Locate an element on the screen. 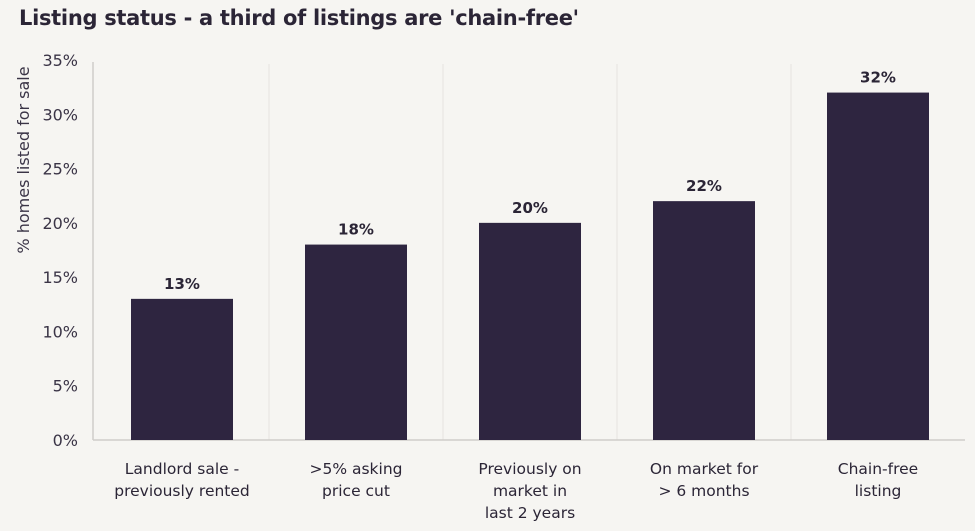 The height and width of the screenshot is (531, 975). y-tick-label: 5% is located at coordinates (65, 386).